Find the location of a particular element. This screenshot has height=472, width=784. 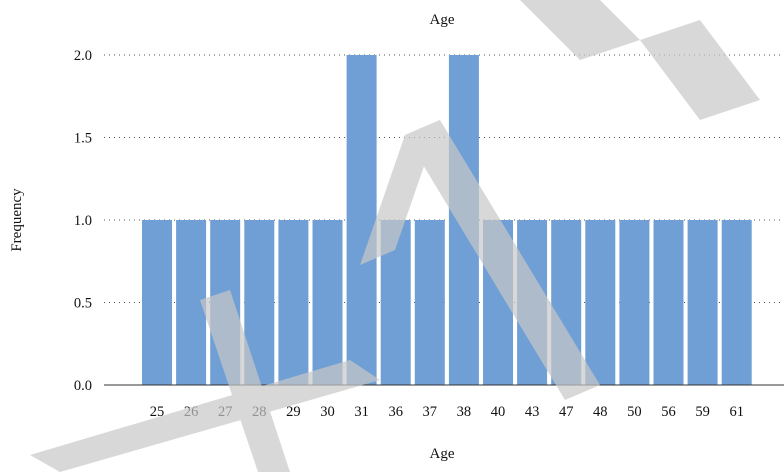

y-tick-label: 0.0 is located at coordinates (83, 386).